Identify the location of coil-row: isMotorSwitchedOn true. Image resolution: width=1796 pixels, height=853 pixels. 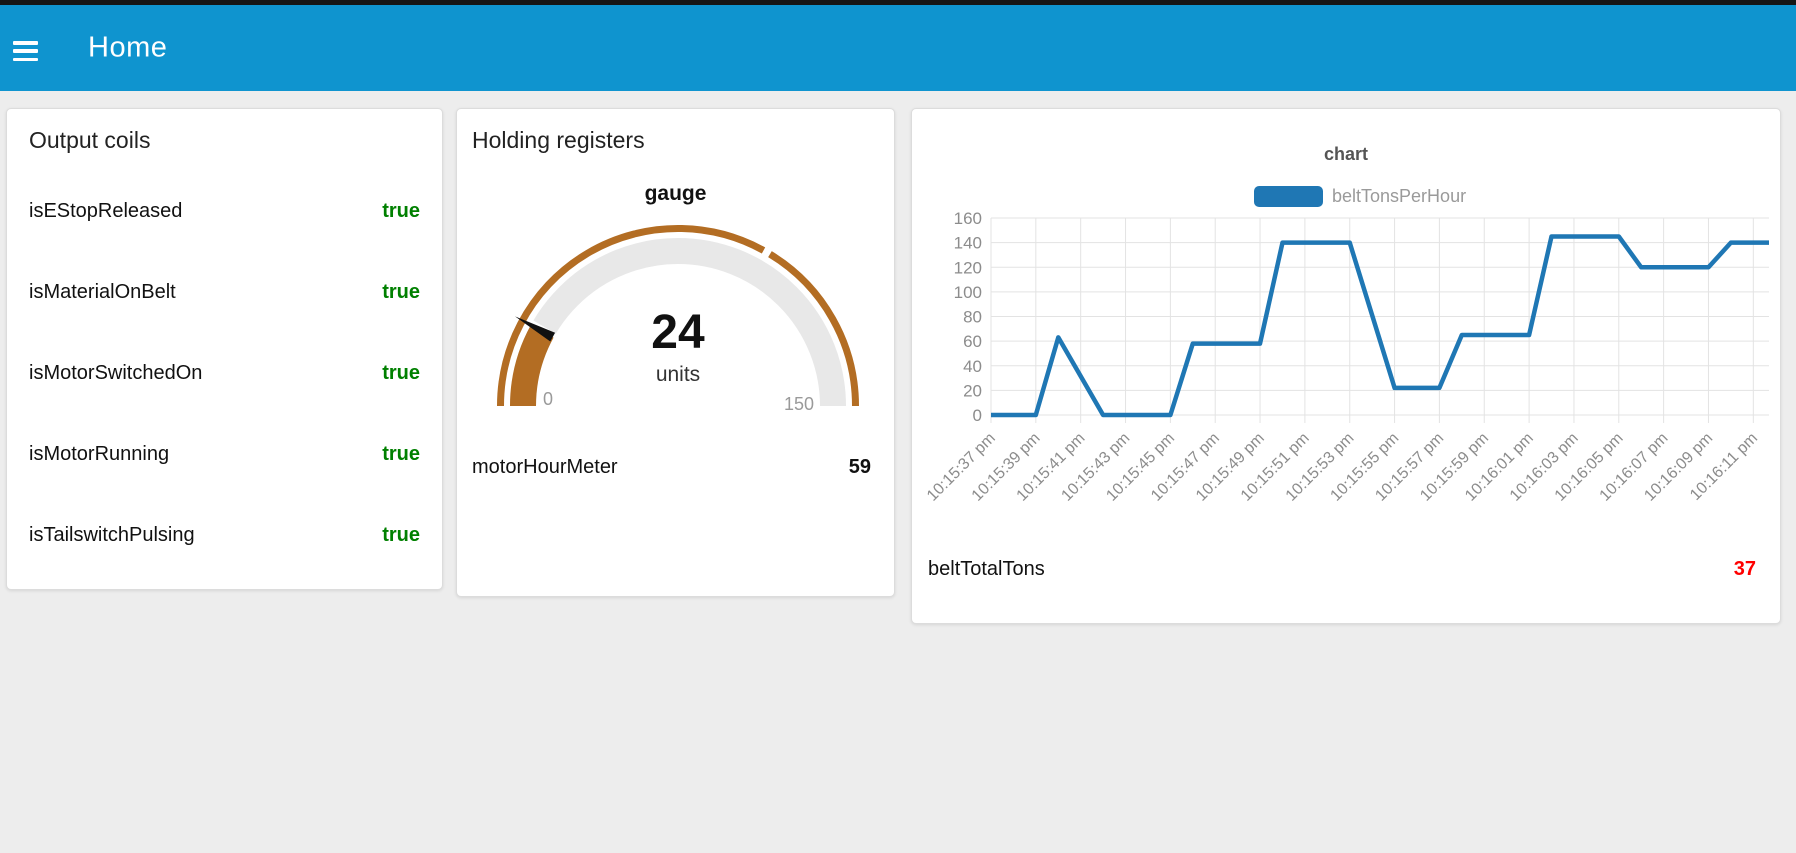
(224, 373).